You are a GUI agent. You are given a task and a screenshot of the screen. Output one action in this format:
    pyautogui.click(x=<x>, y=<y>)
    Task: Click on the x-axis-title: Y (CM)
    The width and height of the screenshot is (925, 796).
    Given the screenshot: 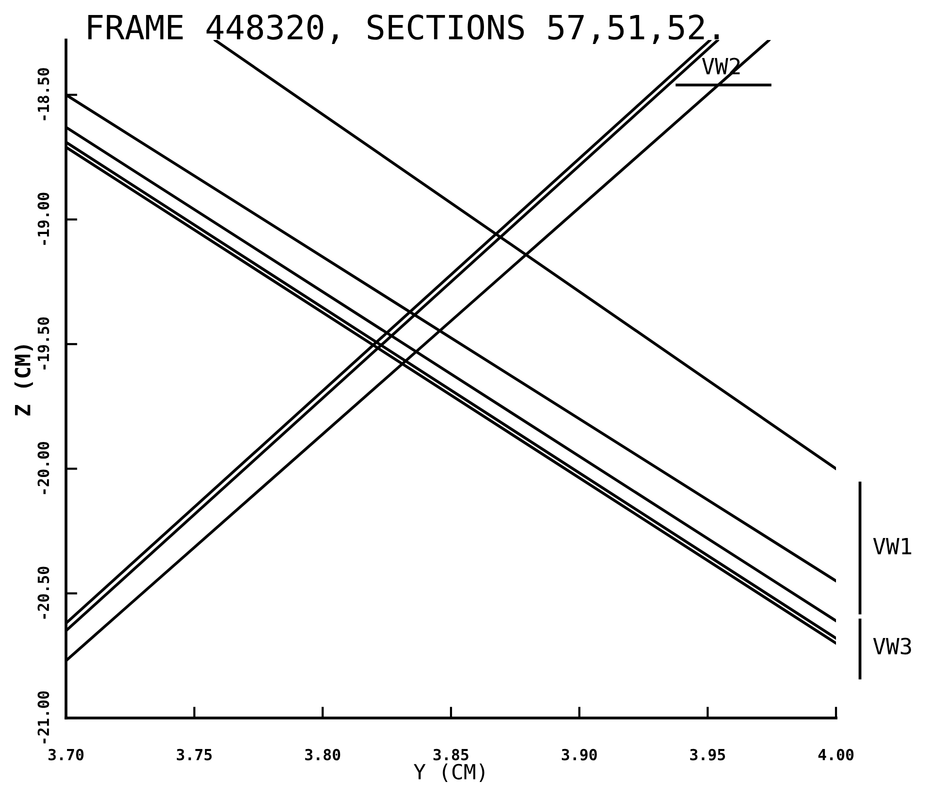 What is the action you would take?
    pyautogui.click(x=449, y=772)
    